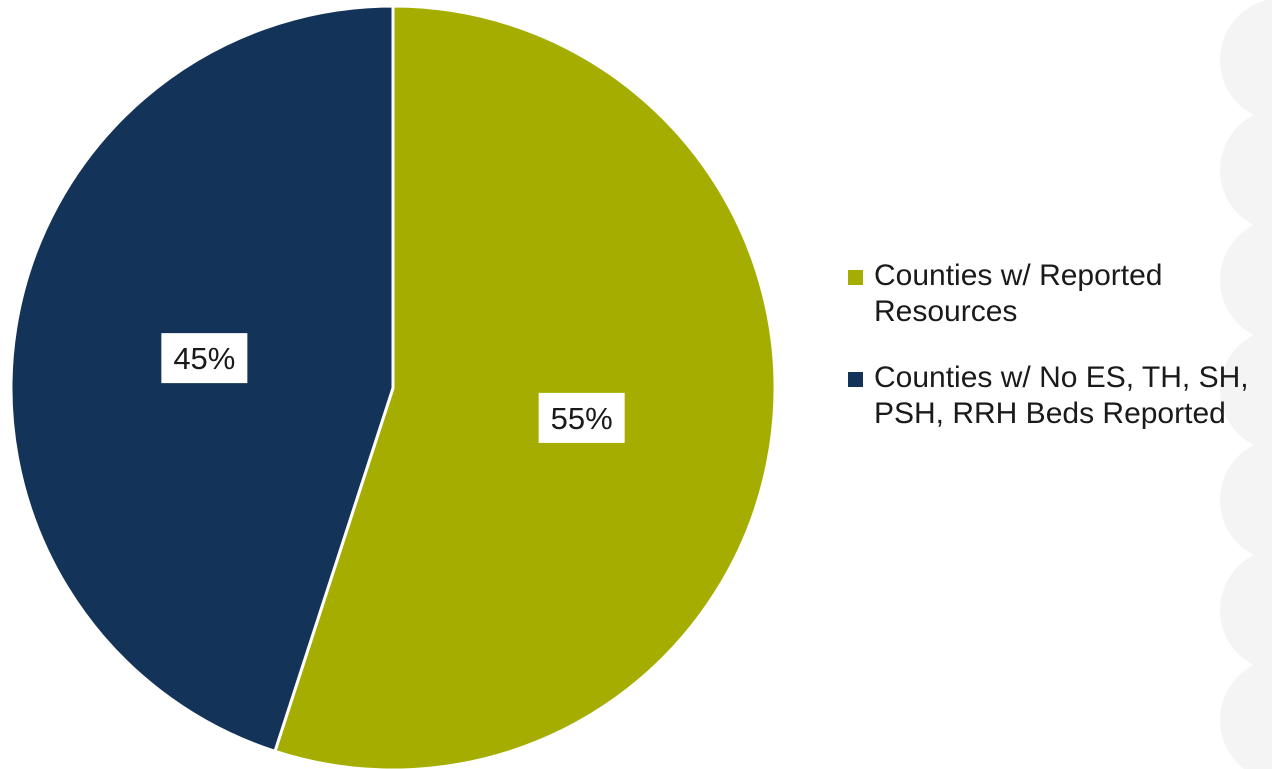 The image size is (1272, 769). What do you see at coordinates (1018, 293) in the screenshot?
I see `legend-label-reported-resources: Counties w/ Reported Resources` at bounding box center [1018, 293].